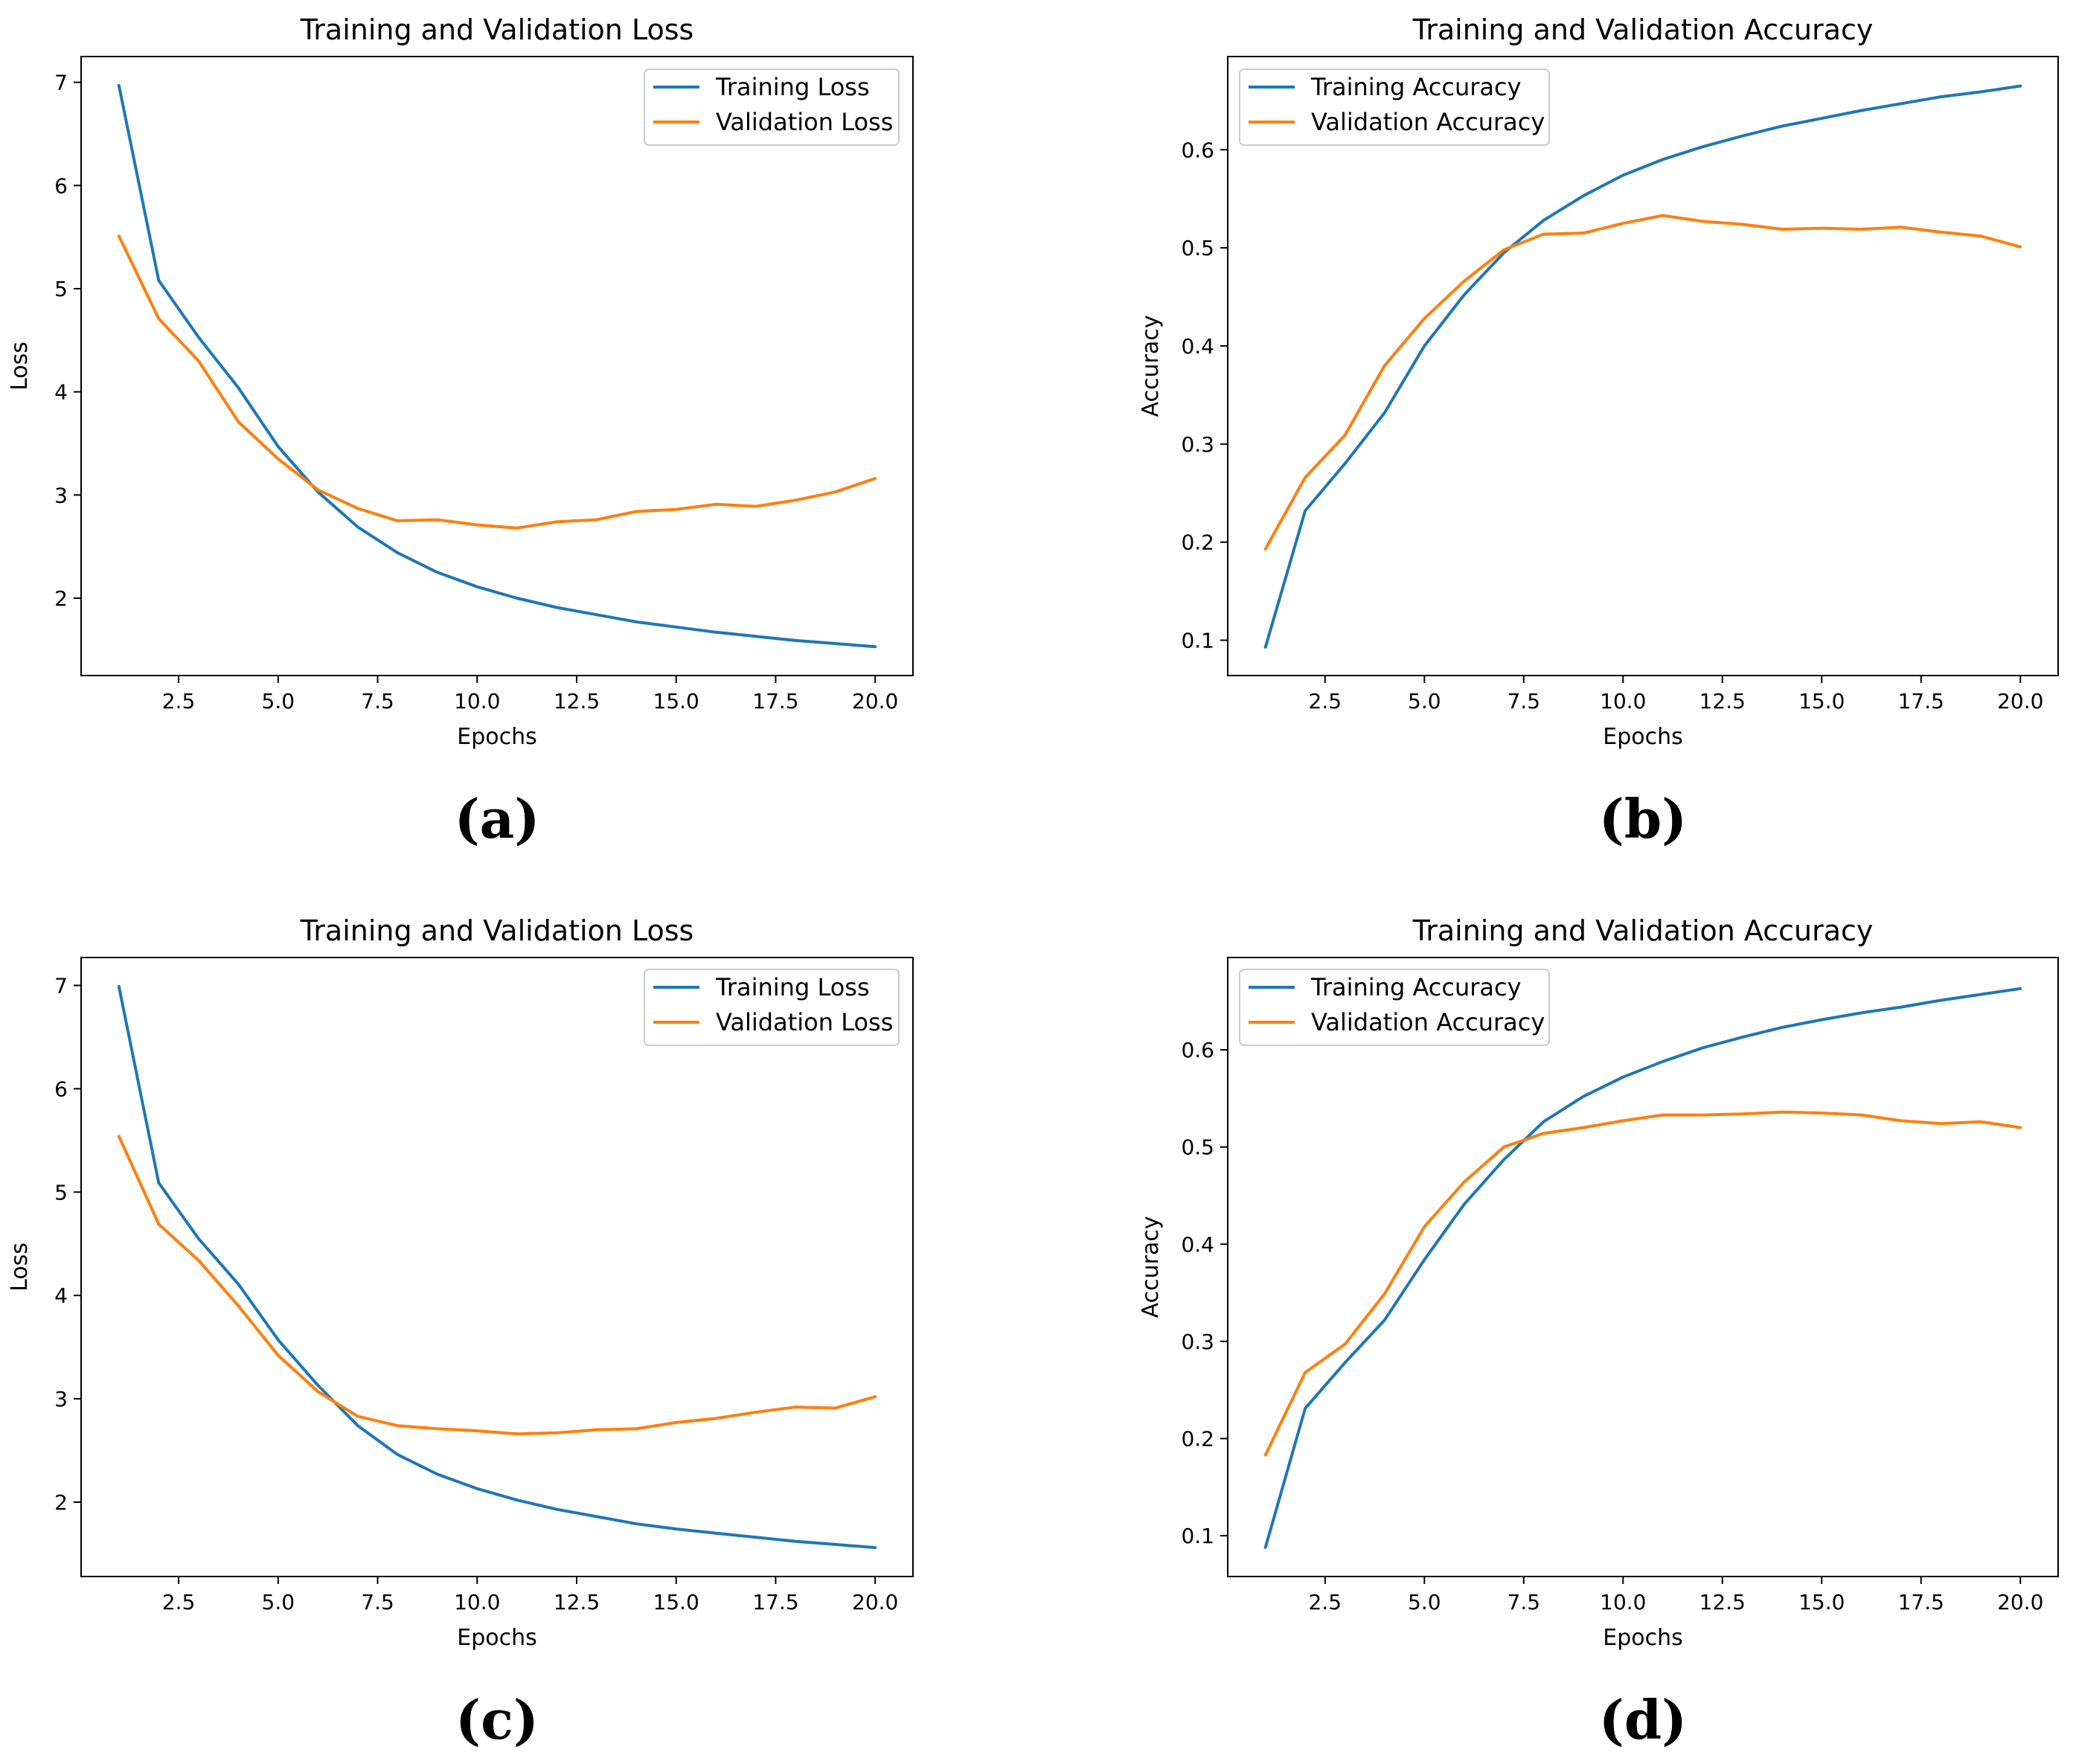  What do you see at coordinates (497, 1719) in the screenshot?
I see `panel-label: (c)` at bounding box center [497, 1719].